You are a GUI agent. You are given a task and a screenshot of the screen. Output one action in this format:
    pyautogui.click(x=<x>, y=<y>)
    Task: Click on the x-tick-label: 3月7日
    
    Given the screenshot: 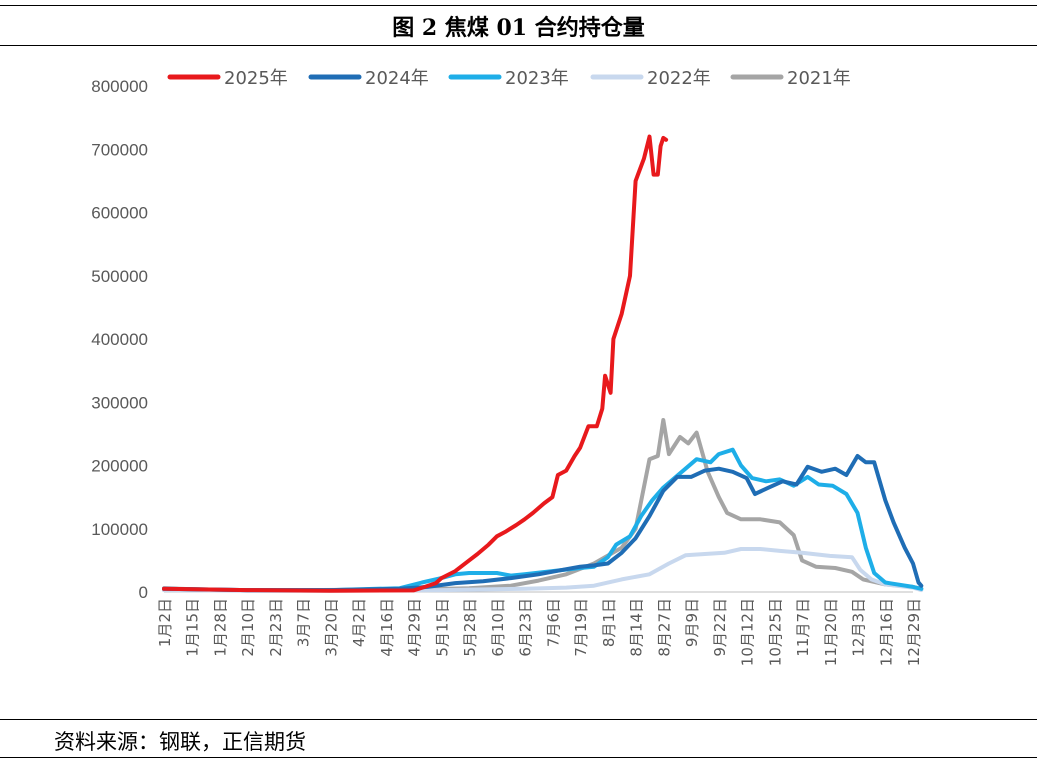 What is the action you would take?
    pyautogui.click(x=304, y=622)
    